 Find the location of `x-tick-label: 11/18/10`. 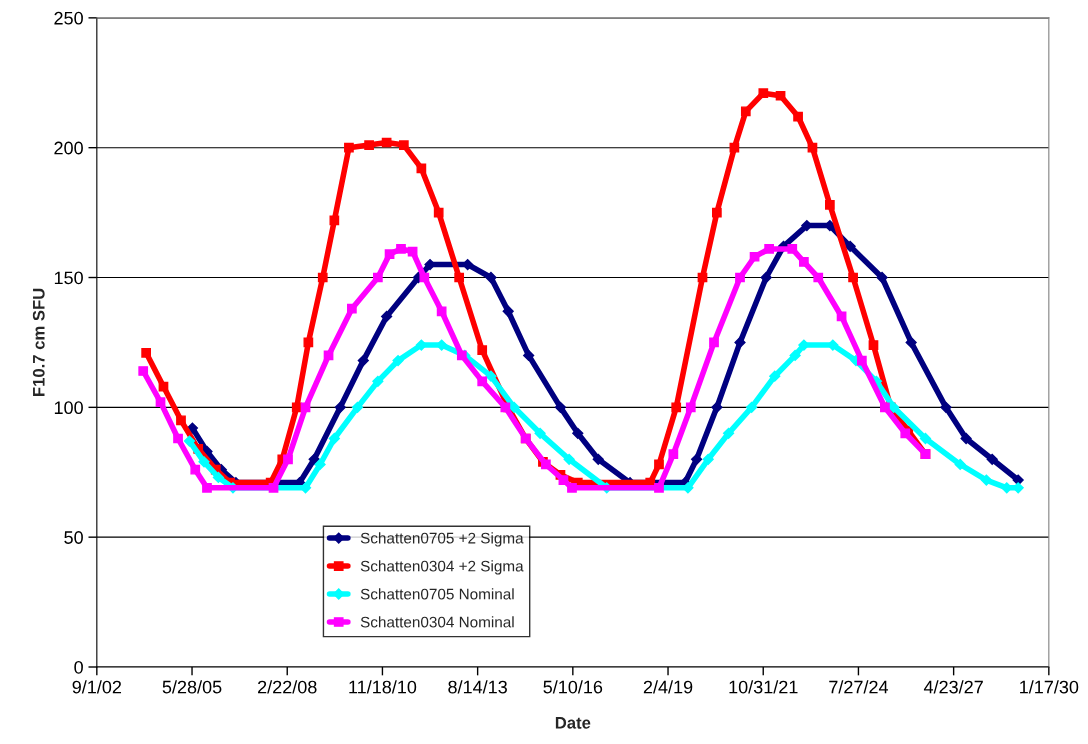

x-tick-label: 11/18/10 is located at coordinates (383, 687).